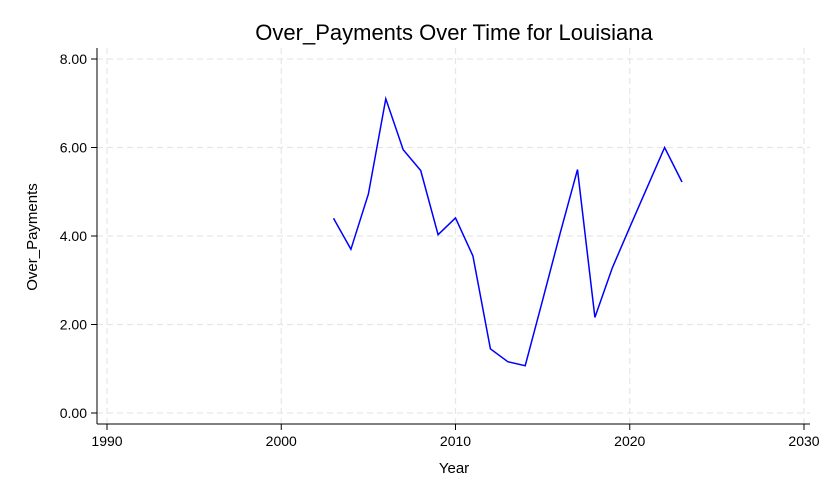 Image resolution: width=831 pixels, height=498 pixels. I want to click on x-tick-label: 2030, so click(803, 441).